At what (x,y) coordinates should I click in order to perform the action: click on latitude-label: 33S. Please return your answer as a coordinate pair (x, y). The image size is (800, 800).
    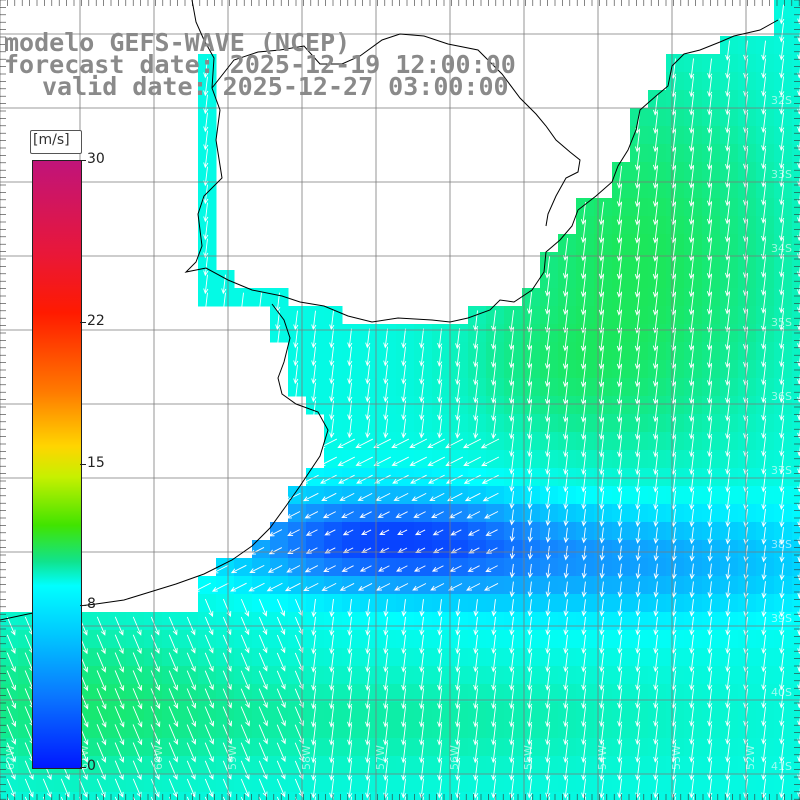
    Looking at the image, I should click on (781, 174).